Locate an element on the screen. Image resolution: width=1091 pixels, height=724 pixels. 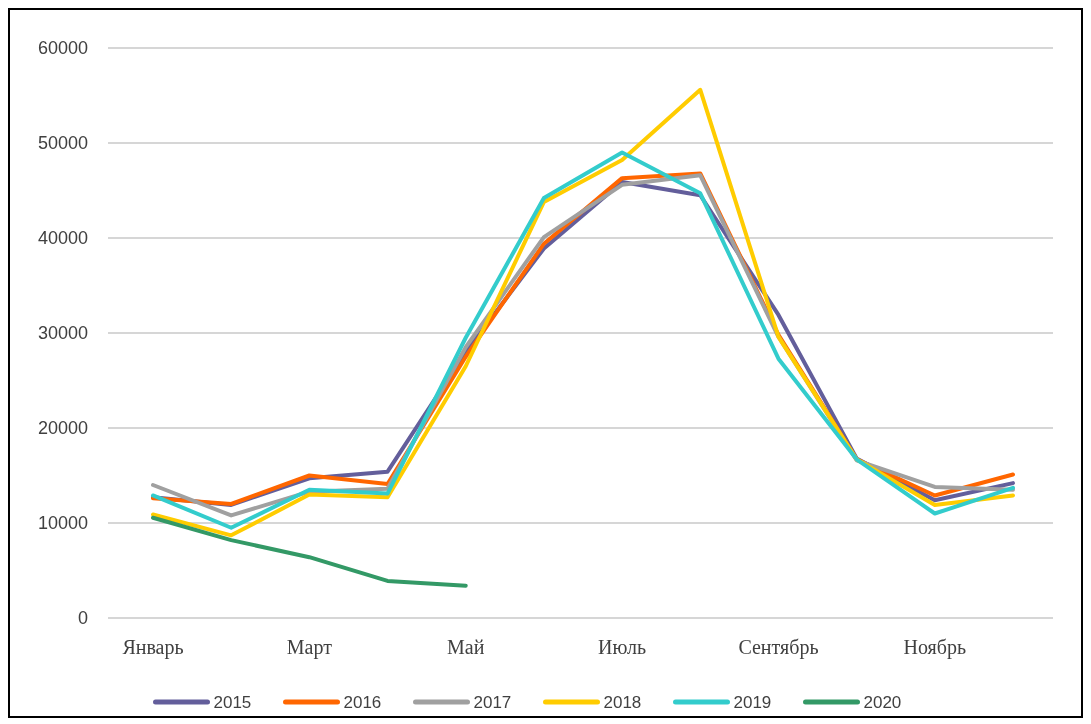
x-tick-label: Март is located at coordinates (309, 647).